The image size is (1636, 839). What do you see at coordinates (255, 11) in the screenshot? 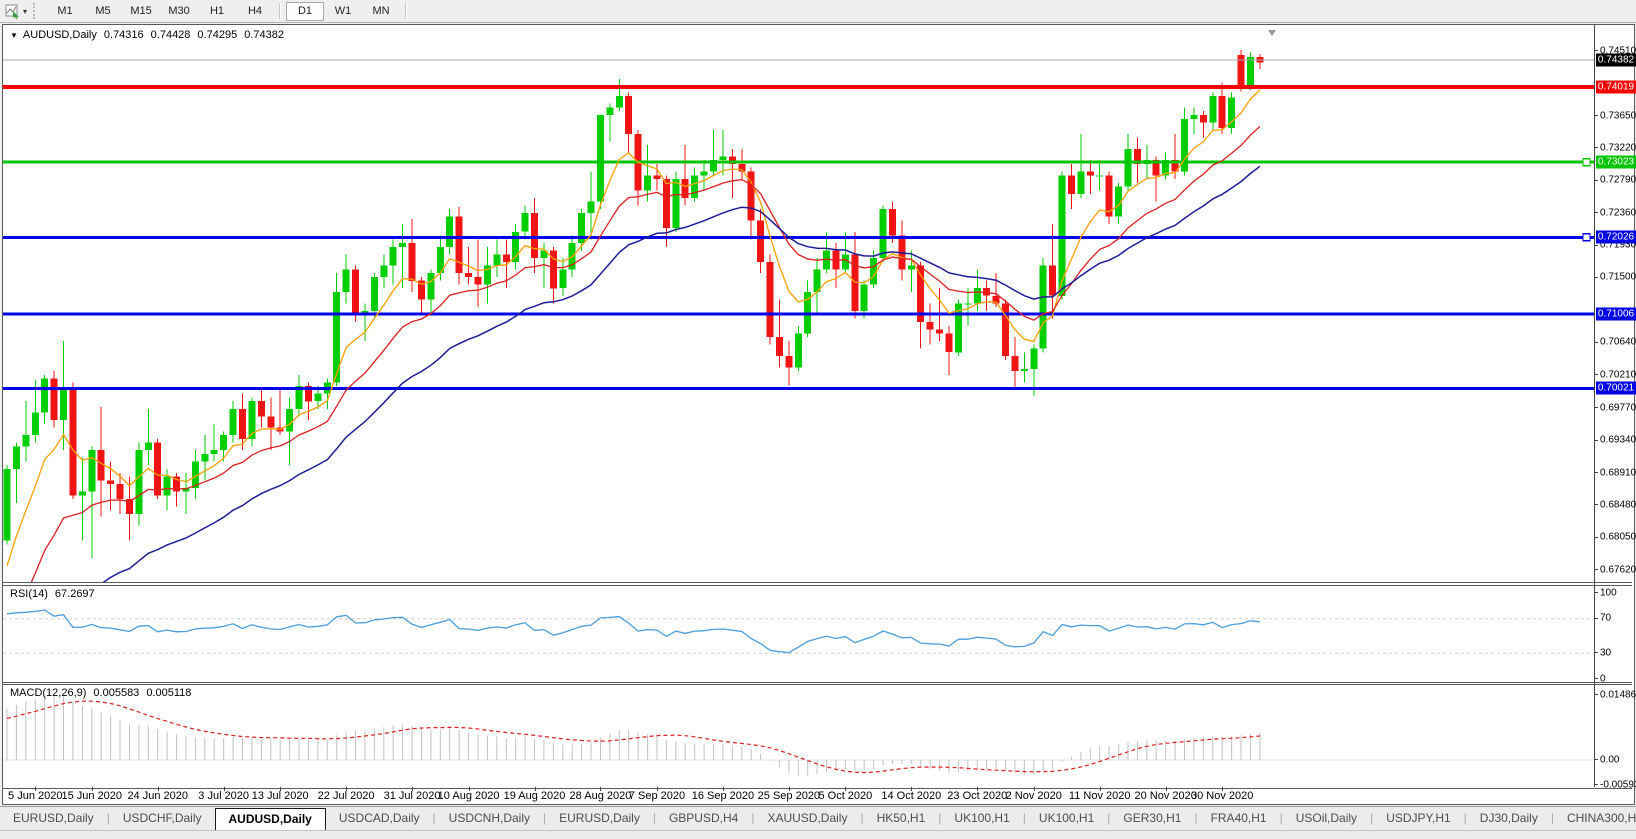
I see `timeframe-button-h4: H4` at bounding box center [255, 11].